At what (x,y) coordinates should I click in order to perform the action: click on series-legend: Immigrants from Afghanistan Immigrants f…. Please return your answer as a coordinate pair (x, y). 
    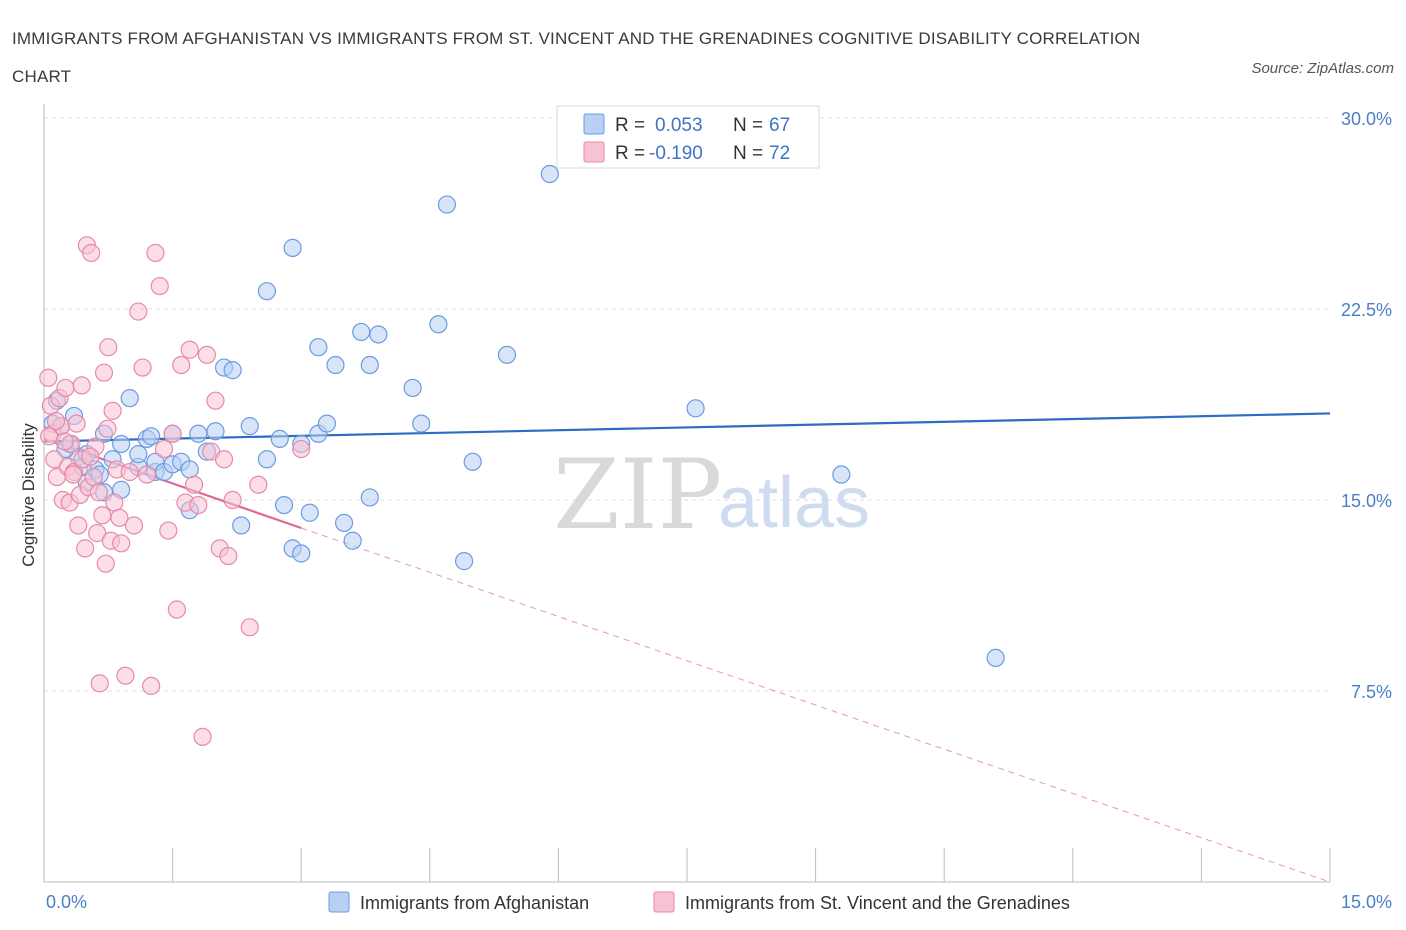
    Looking at the image, I should click on (699, 902).